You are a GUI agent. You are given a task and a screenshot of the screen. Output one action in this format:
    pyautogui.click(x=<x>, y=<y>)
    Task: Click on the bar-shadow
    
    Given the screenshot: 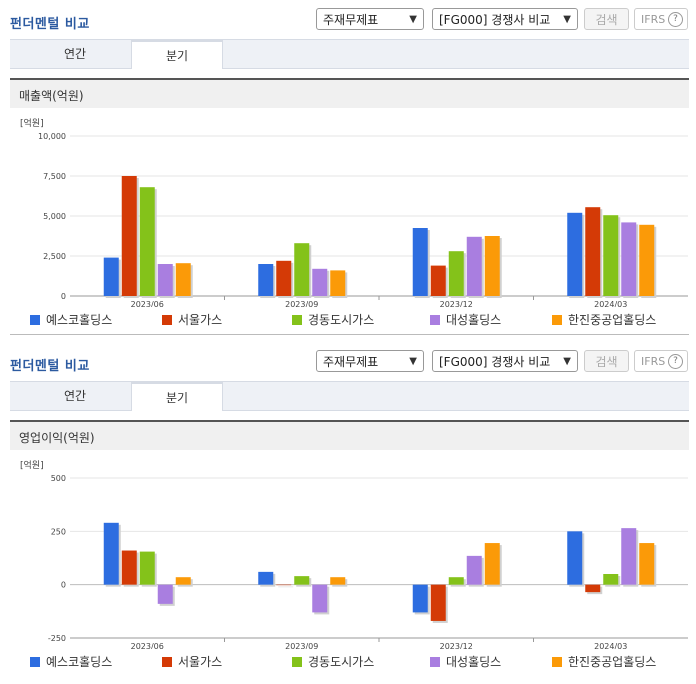 What is the action you would take?
    pyautogui.click(x=286, y=587)
    